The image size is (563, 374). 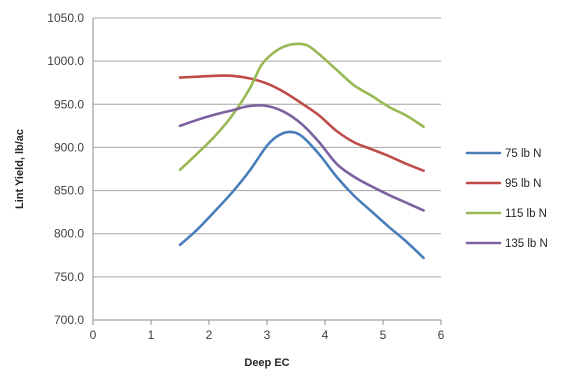 What do you see at coordinates (325, 335) in the screenshot?
I see `x-tick-label: 4` at bounding box center [325, 335].